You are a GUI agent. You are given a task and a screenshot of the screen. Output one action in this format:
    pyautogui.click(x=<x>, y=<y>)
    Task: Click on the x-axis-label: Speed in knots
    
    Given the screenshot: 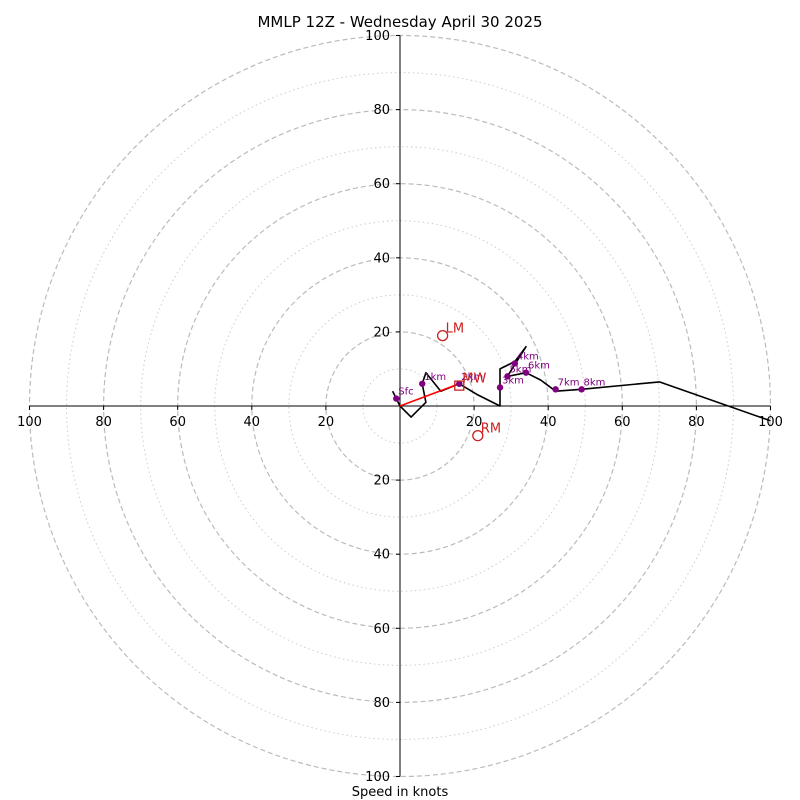 What is the action you would take?
    pyautogui.click(x=400, y=792)
    